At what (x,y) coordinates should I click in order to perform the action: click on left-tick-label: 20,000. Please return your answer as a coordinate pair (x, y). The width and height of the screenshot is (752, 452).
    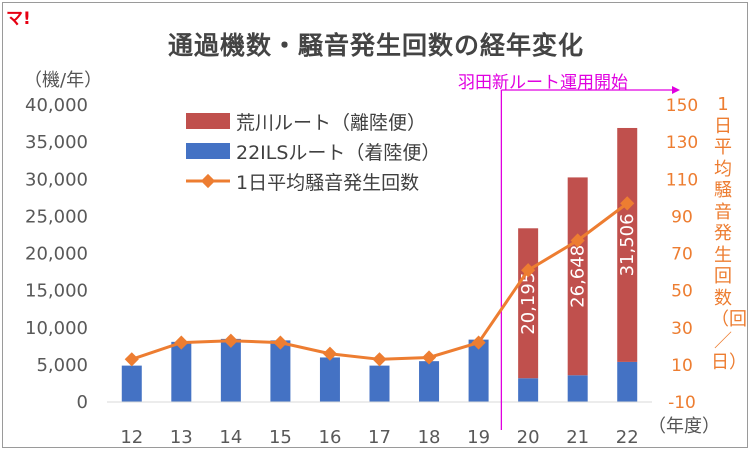
    Looking at the image, I should click on (56, 254).